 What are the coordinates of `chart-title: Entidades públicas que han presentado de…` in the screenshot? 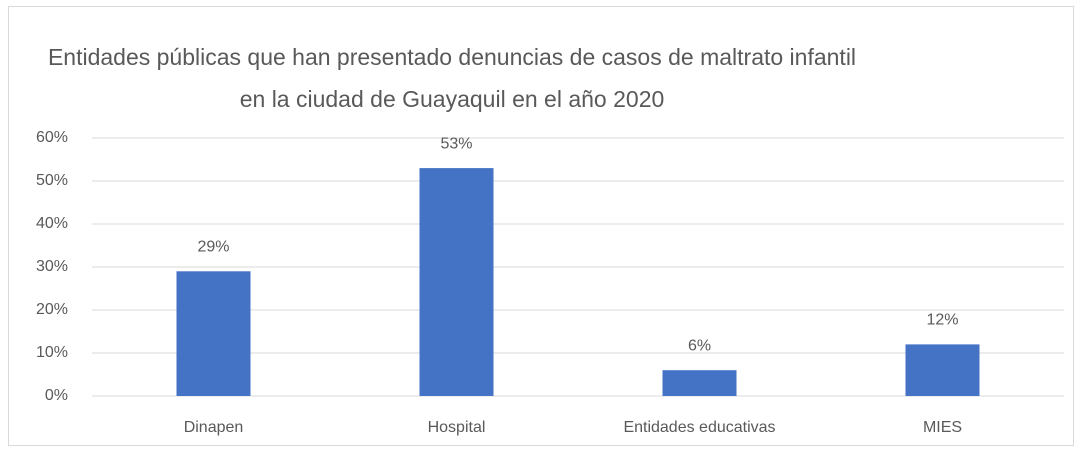 It's located at (452, 78).